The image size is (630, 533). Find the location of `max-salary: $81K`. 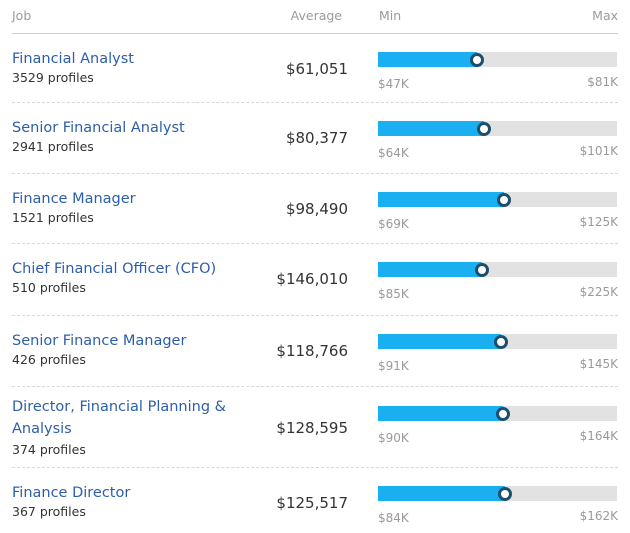

max-salary: $81K is located at coordinates (602, 82).